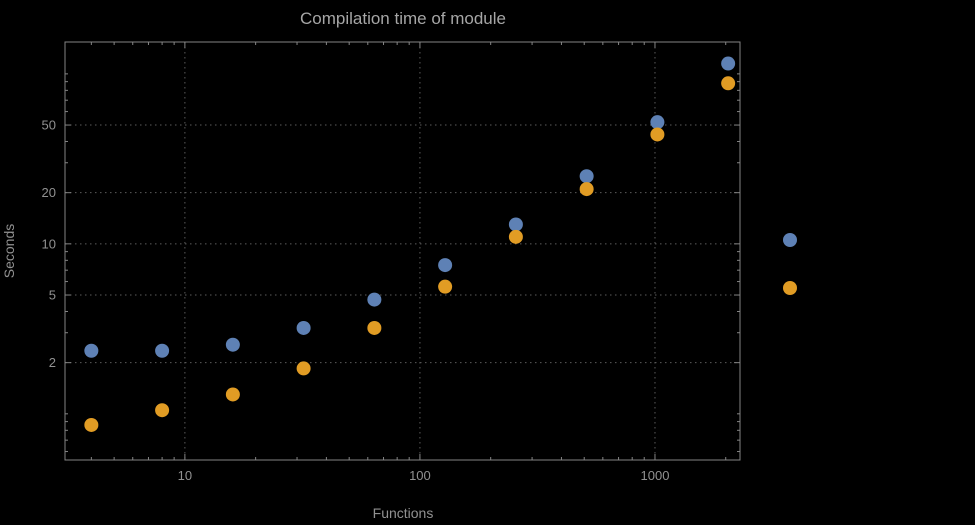 This screenshot has width=975, height=525. I want to click on y-tick-label: 50, so click(49, 125).